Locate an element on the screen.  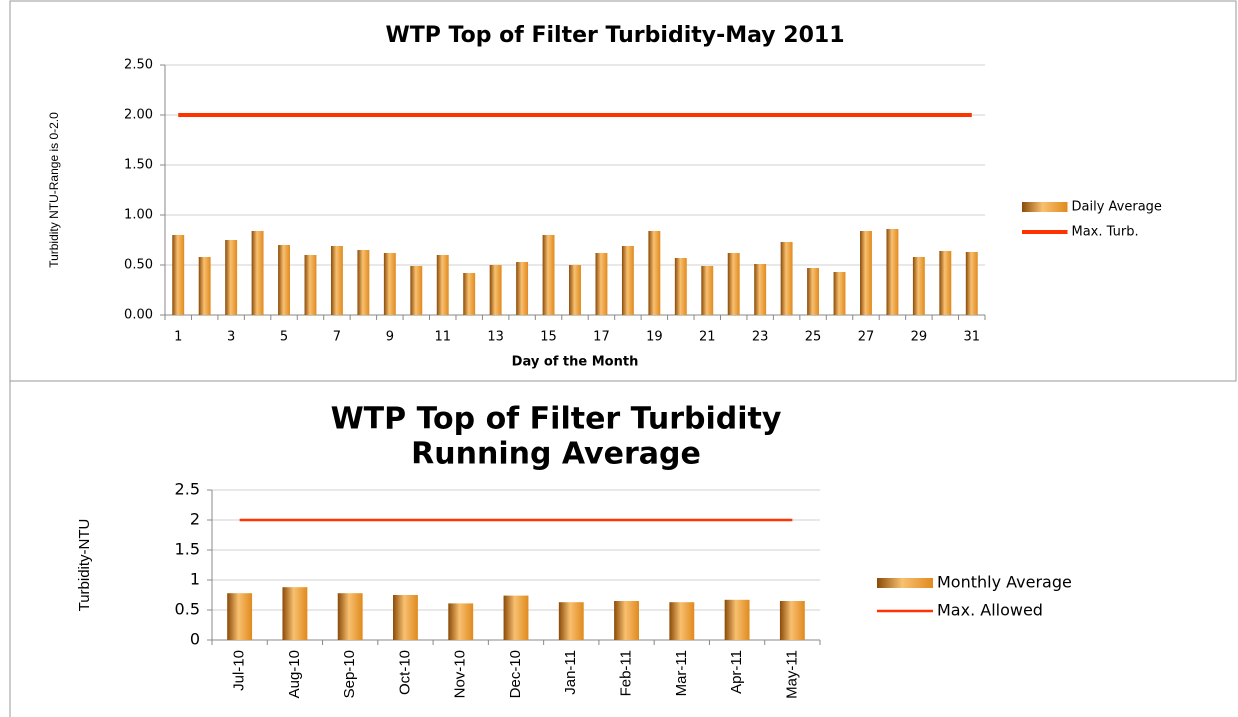
y-axis-label: Turbidity-NTU is located at coordinates (84, 565).